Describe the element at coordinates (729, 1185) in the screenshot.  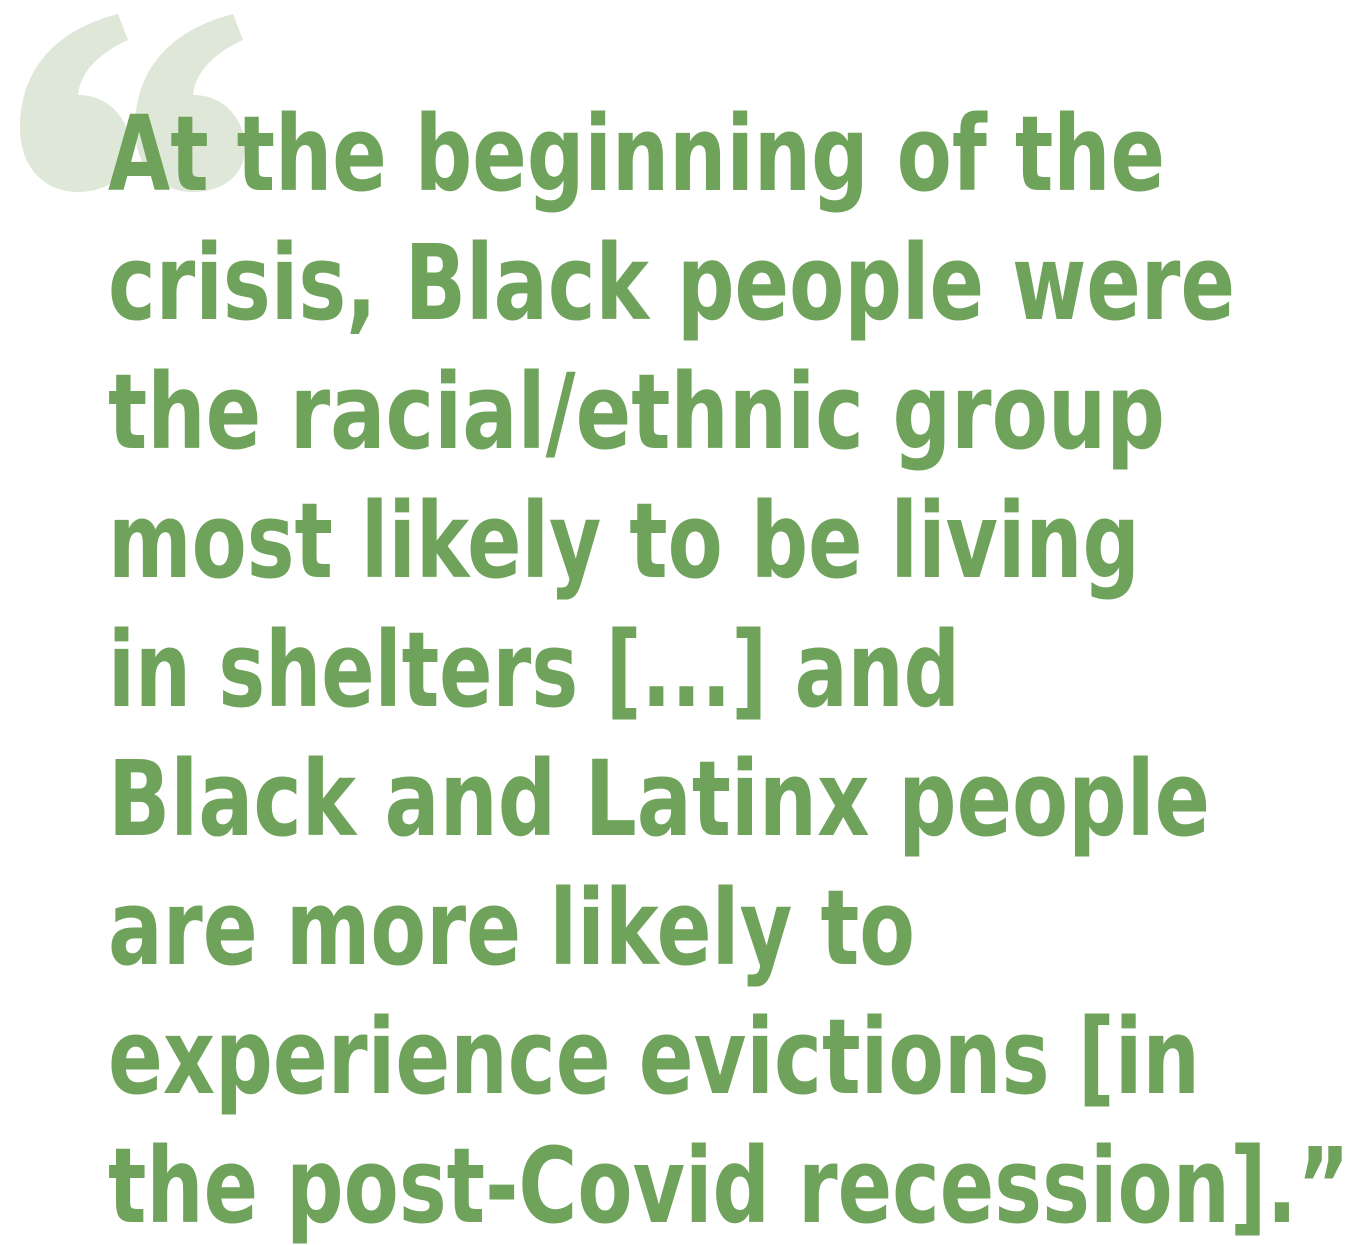
I see `quote-line: the post-Covid recession].”` at that location.